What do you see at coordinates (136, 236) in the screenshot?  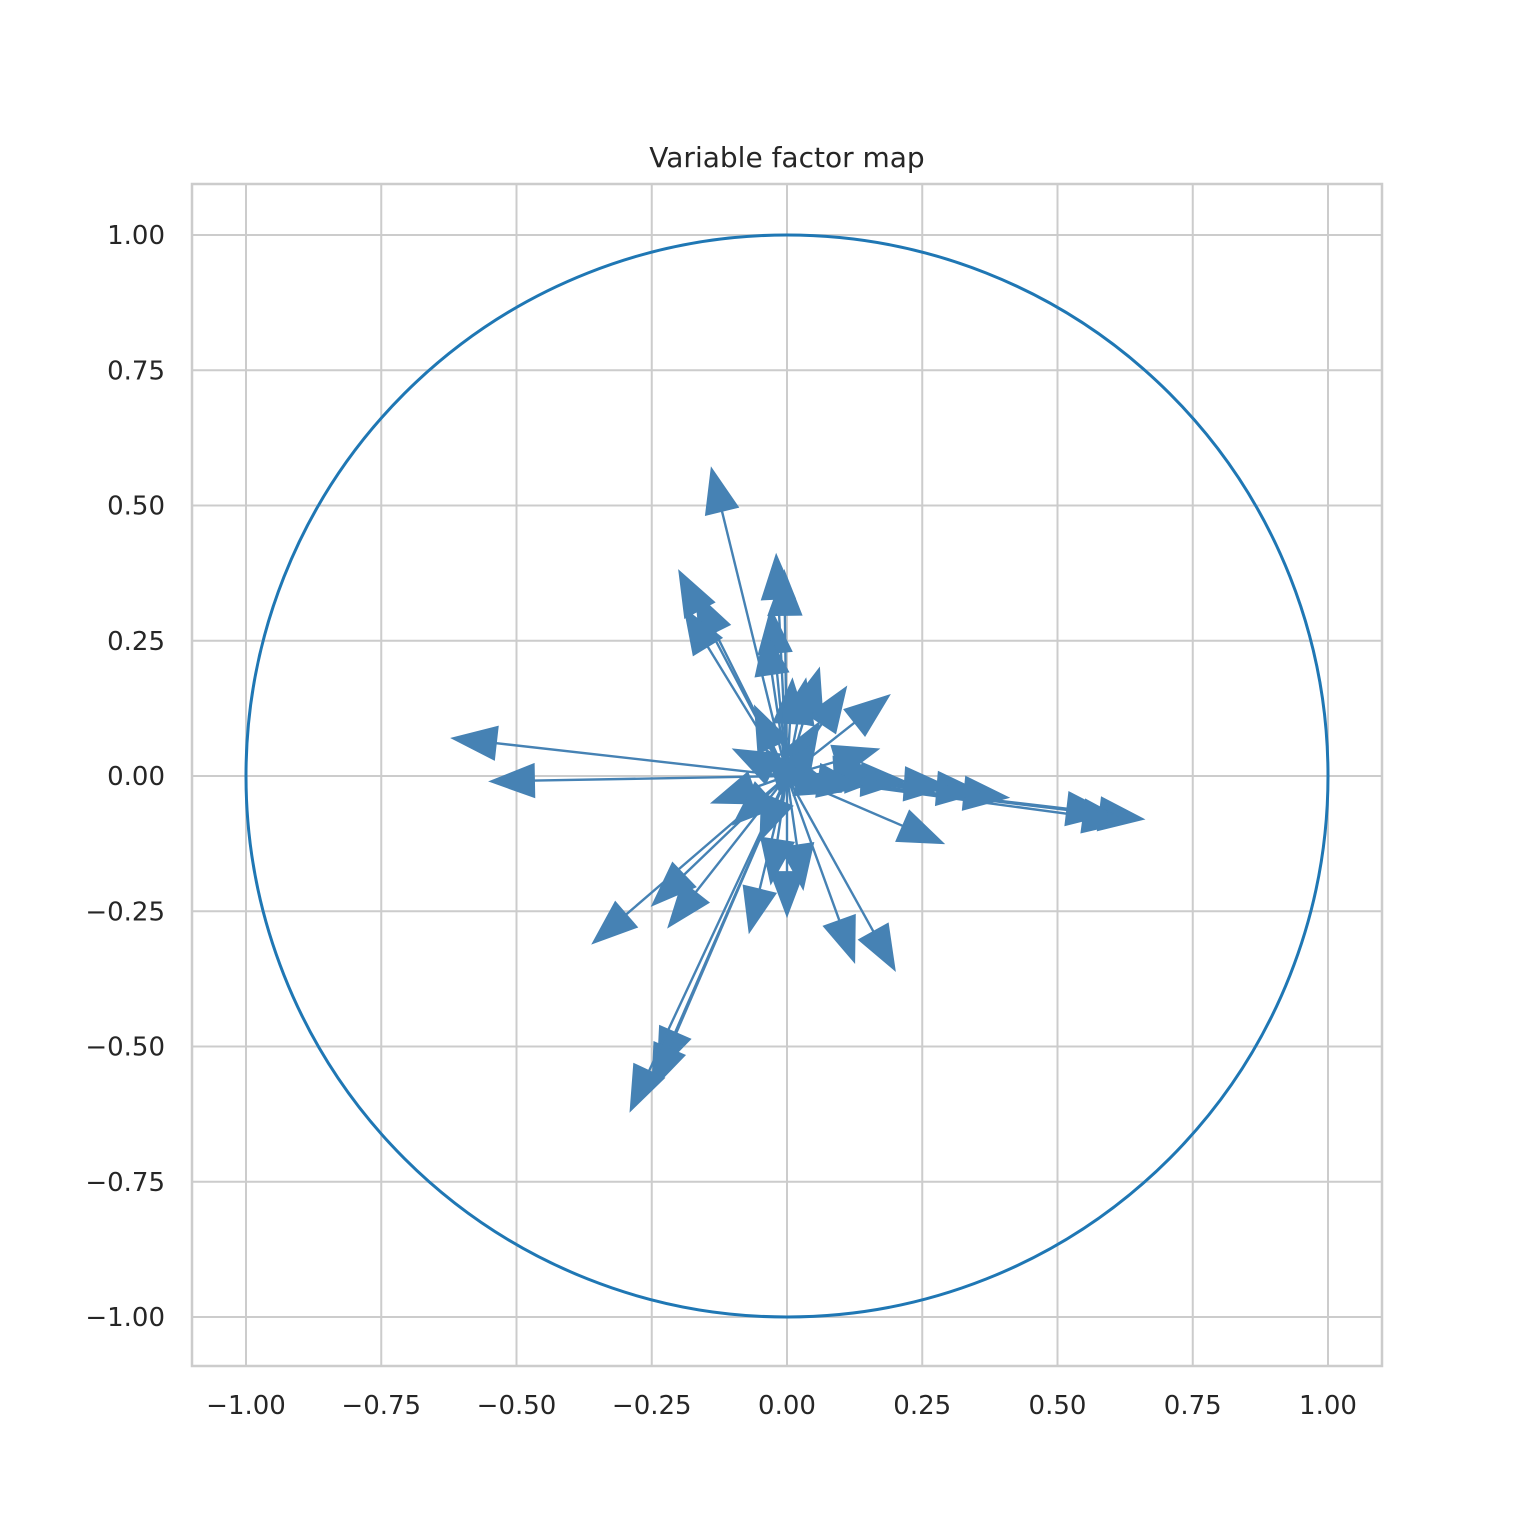 I see `y-tick-label: 1.00` at bounding box center [136, 236].